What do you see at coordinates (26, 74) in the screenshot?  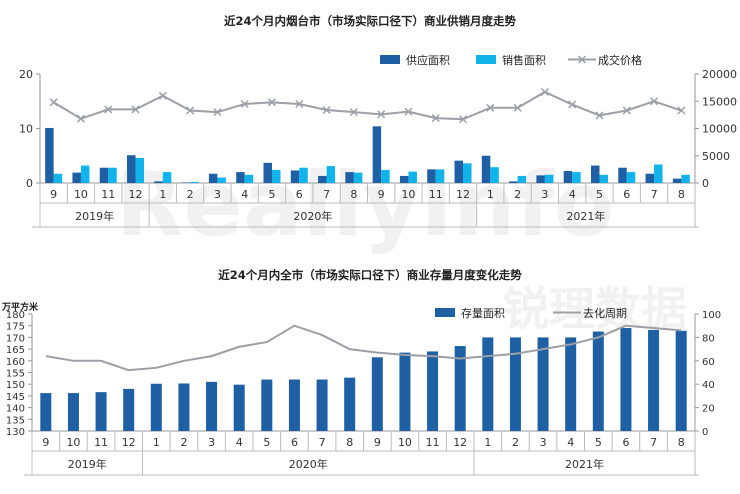 I see `c1-y-left-tick-label-2: 20` at bounding box center [26, 74].